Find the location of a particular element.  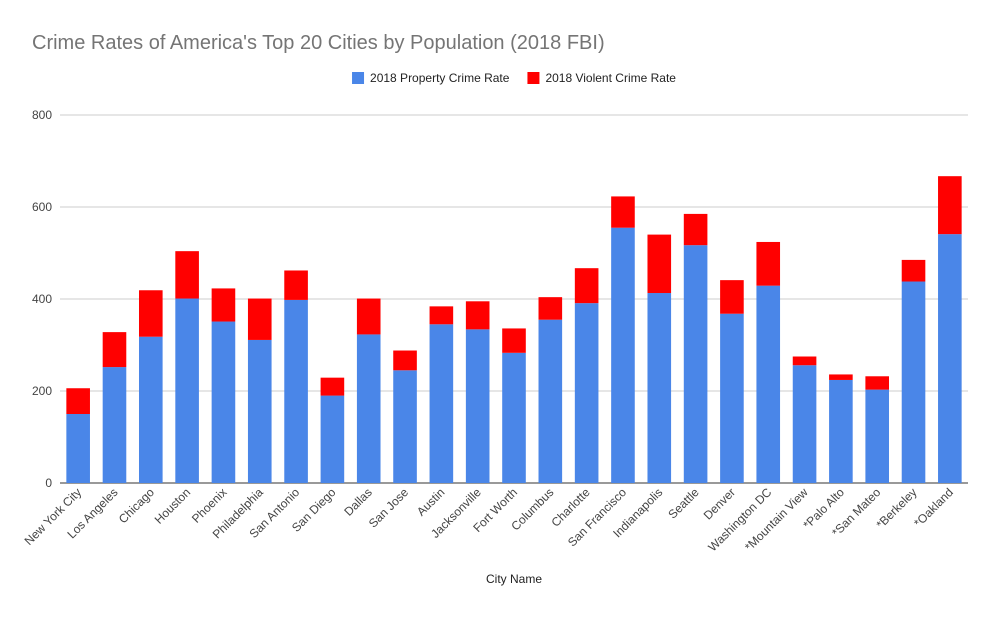

x-tick-label: *Mountain View is located at coordinates (776, 519).